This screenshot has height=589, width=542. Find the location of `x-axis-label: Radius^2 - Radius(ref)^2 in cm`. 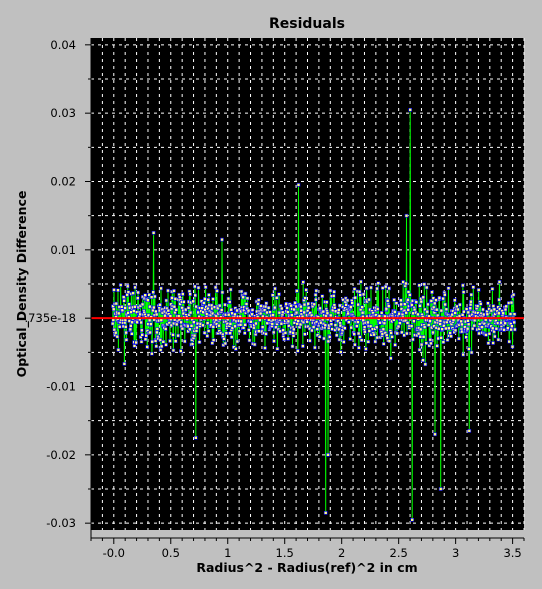

x-axis-label: Radius^2 - Radius(ref)^2 in cm is located at coordinates (306, 567).